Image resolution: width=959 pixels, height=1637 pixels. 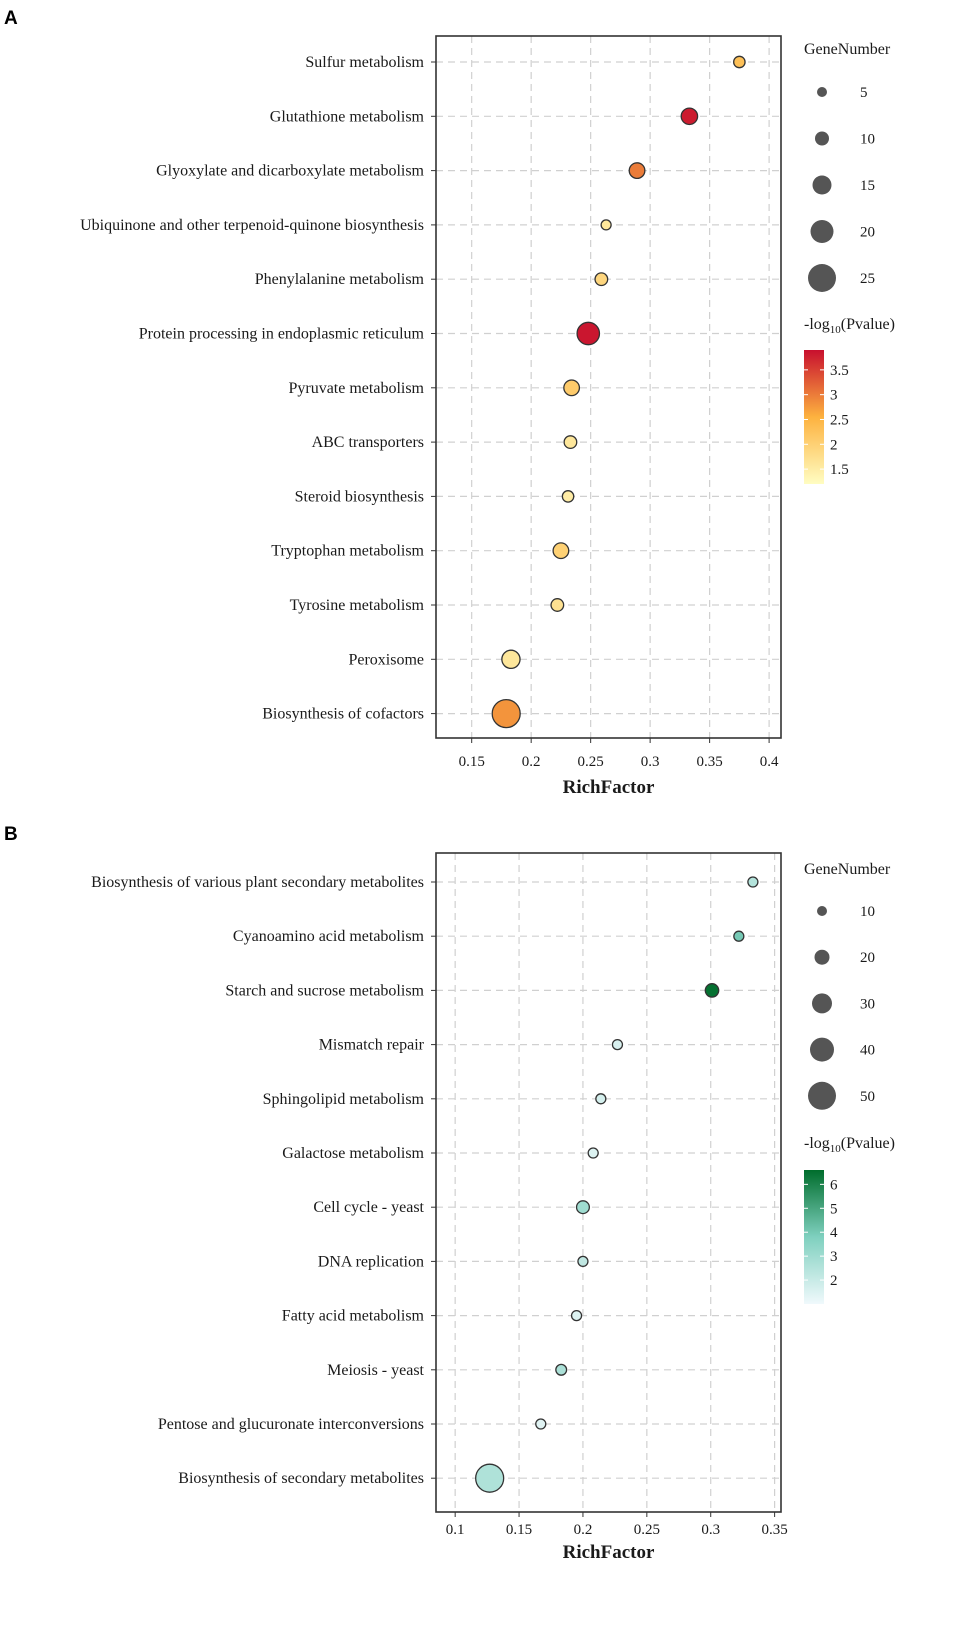 I want to click on term-label: Glutathione metabolism, so click(x=347, y=116).